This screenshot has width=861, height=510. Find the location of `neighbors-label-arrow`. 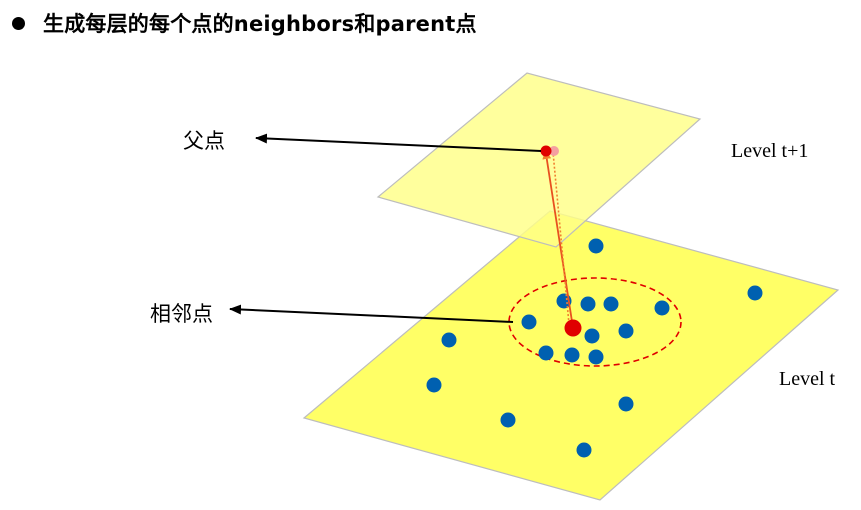

neighbors-label-arrow is located at coordinates (371, 313).